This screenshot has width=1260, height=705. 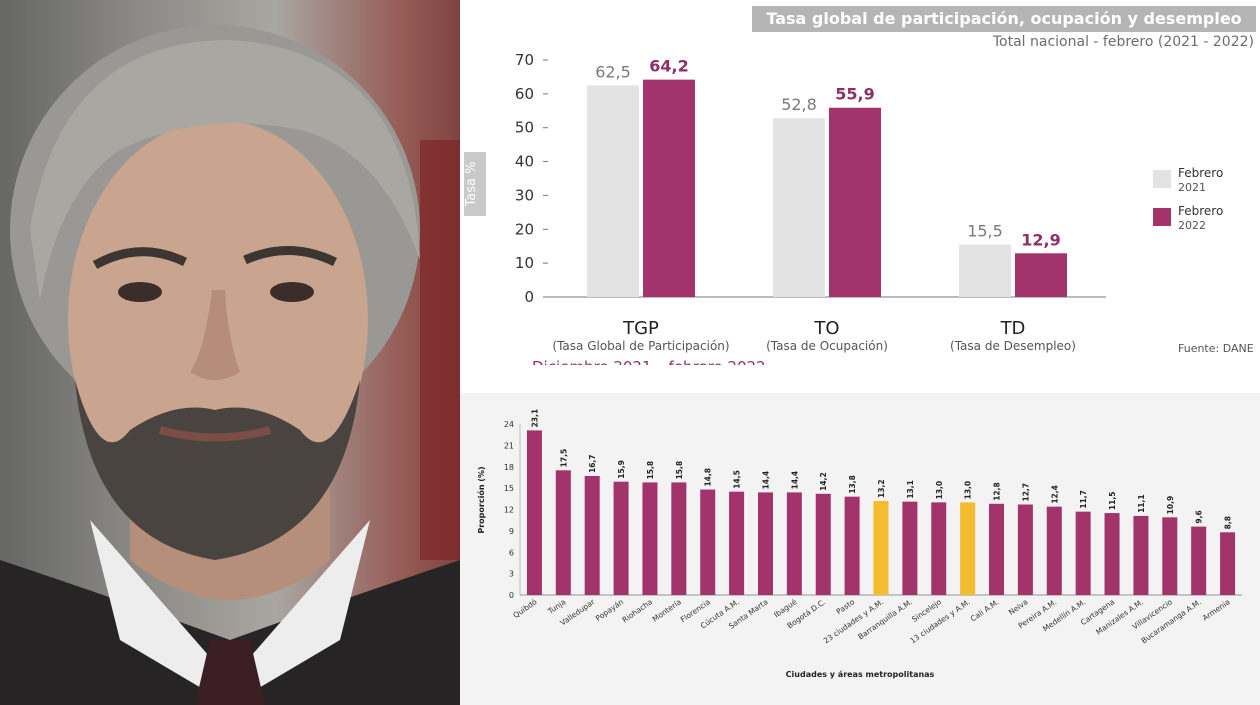 What do you see at coordinates (985, 231) in the screenshot?
I see `data-label: 15,5` at bounding box center [985, 231].